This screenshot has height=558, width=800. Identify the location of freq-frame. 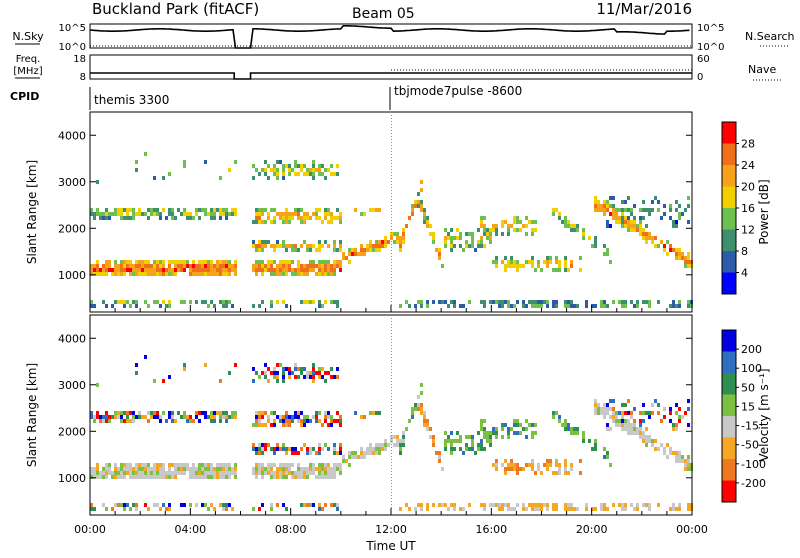
(391, 67).